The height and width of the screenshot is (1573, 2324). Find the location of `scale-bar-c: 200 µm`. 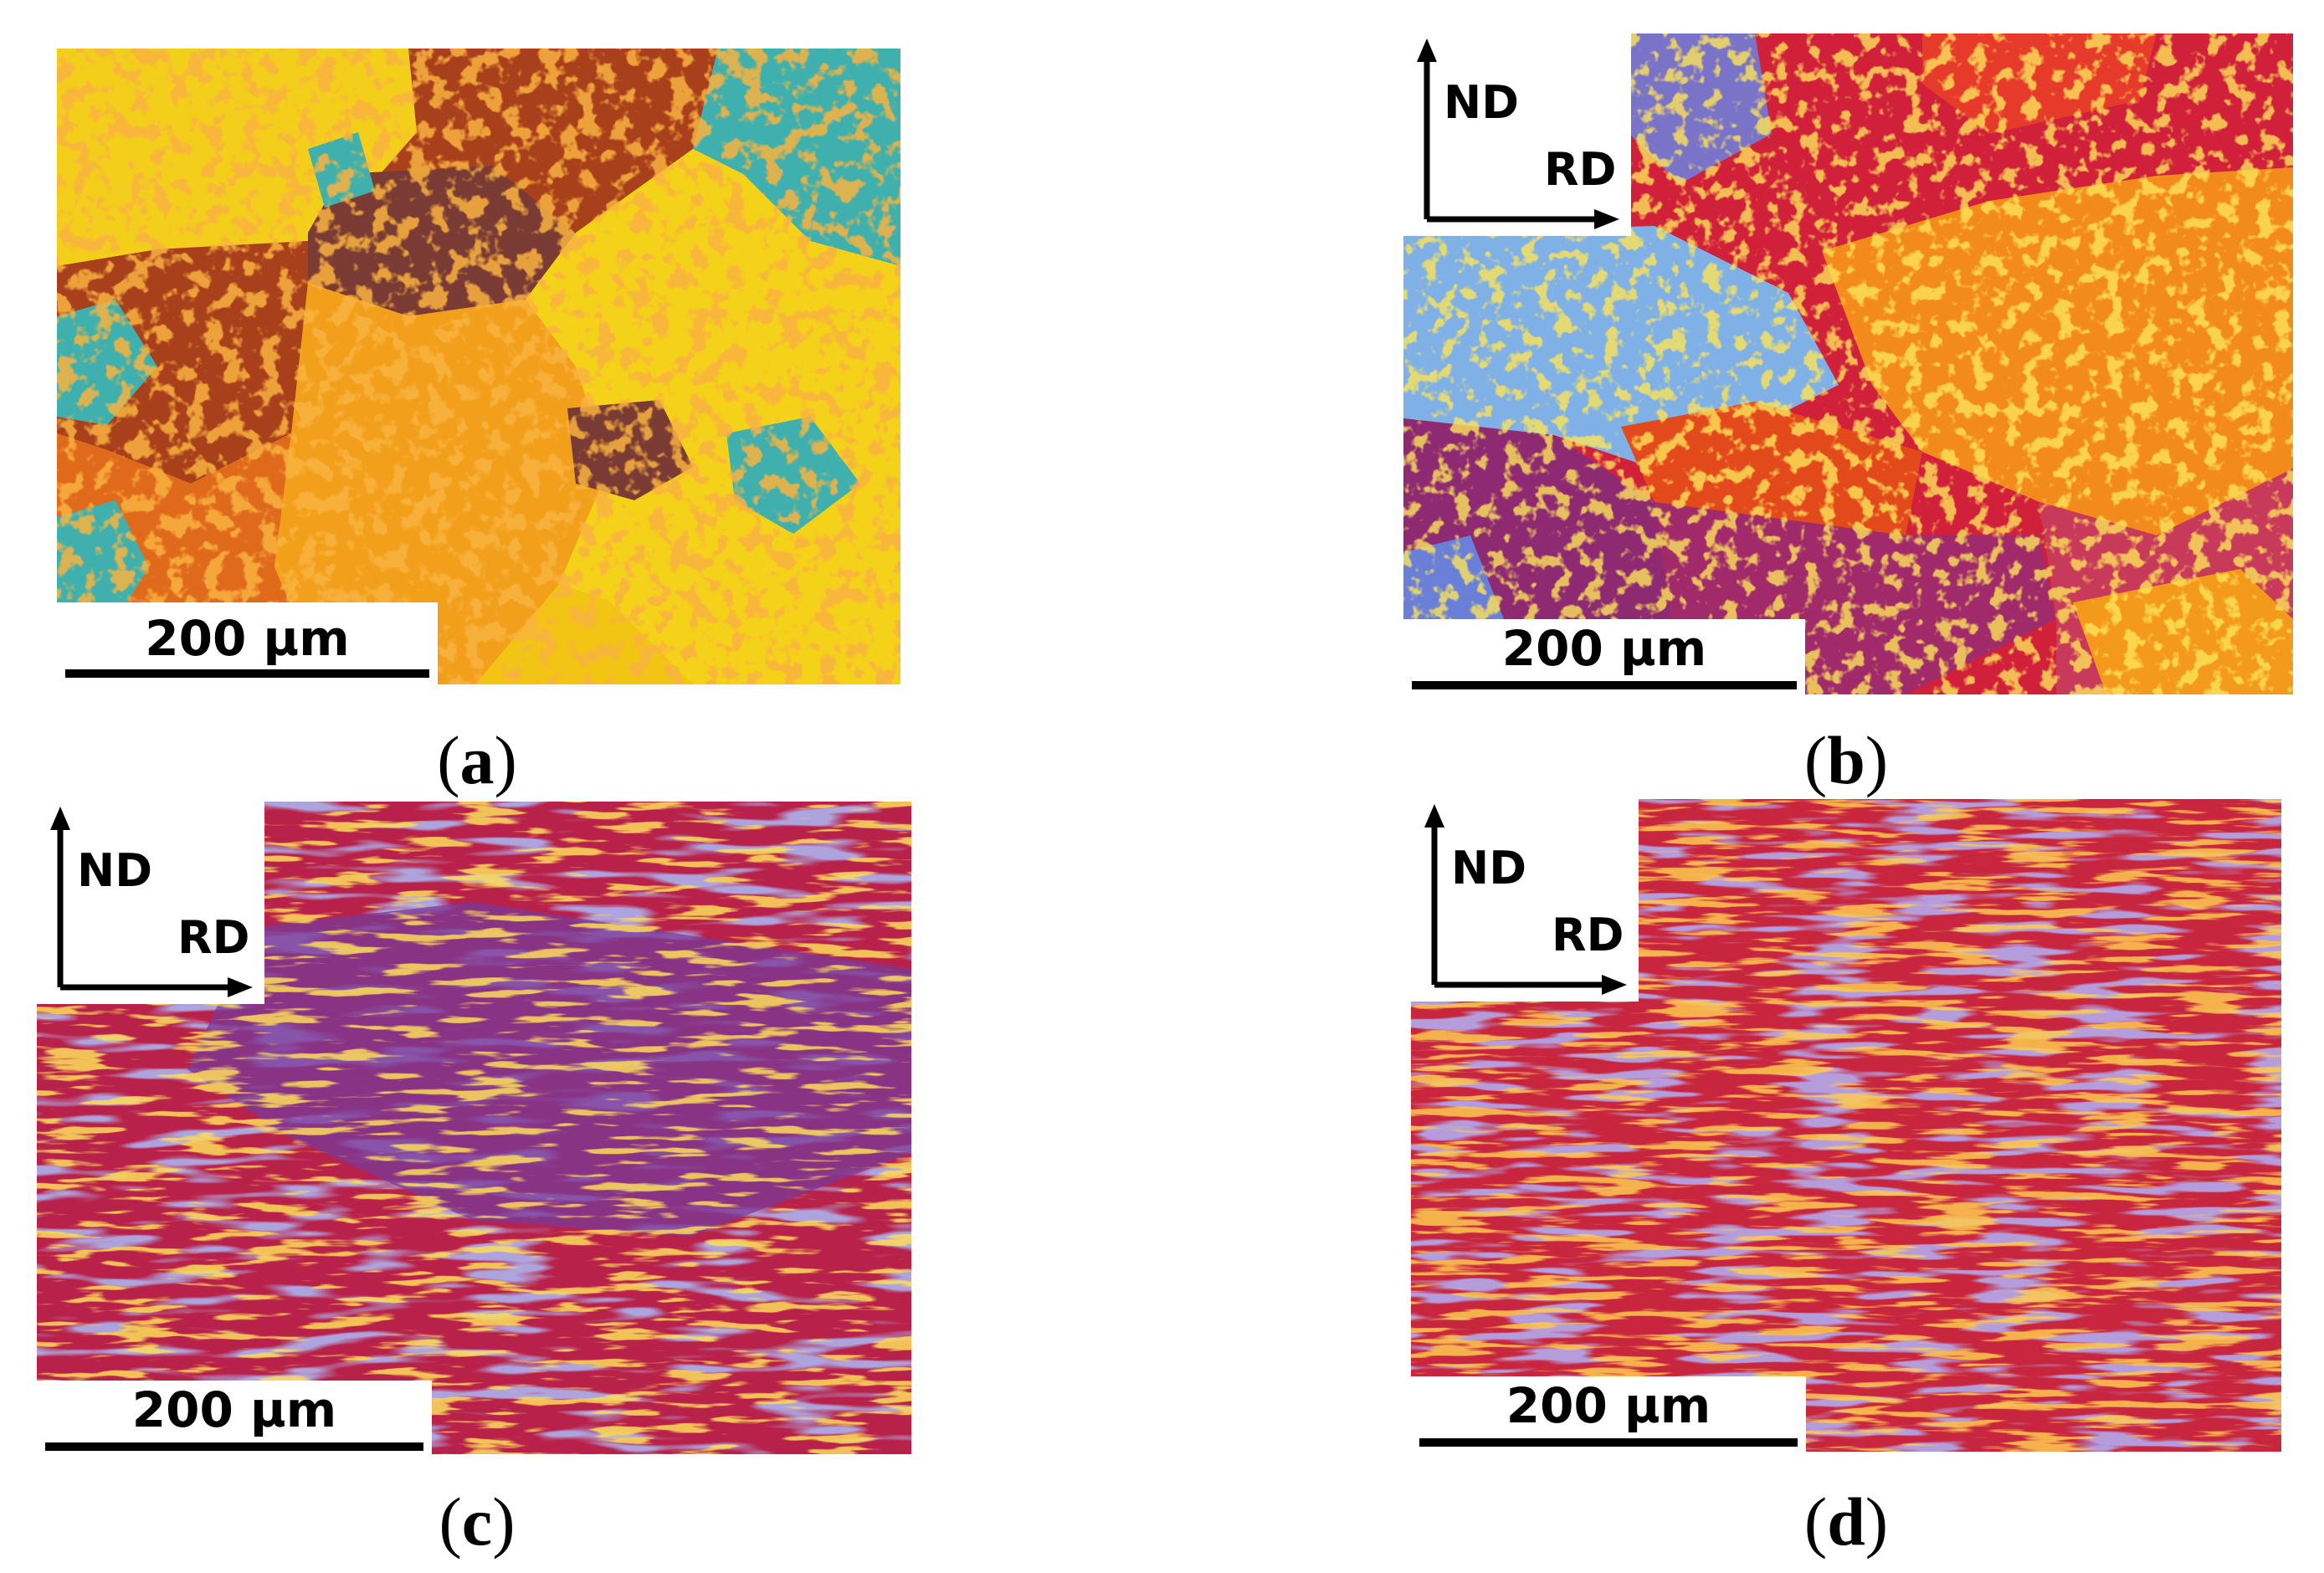

scale-bar-c: 200 µm is located at coordinates (234, 1418).